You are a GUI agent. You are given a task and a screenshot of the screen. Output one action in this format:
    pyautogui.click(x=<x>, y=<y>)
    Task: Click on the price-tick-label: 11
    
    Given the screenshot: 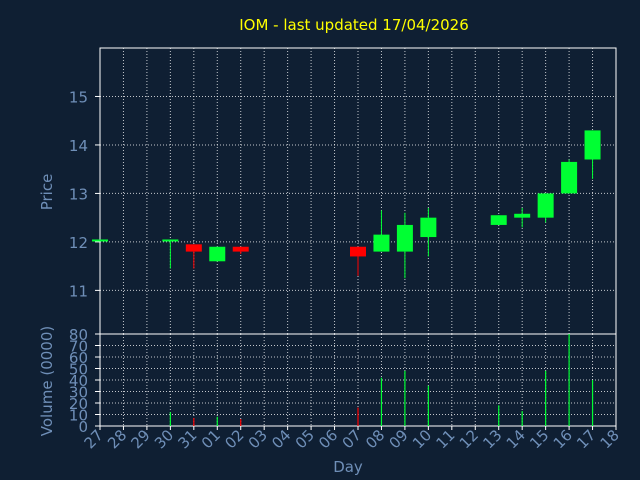 What is the action you would take?
    pyautogui.click(x=78, y=291)
    